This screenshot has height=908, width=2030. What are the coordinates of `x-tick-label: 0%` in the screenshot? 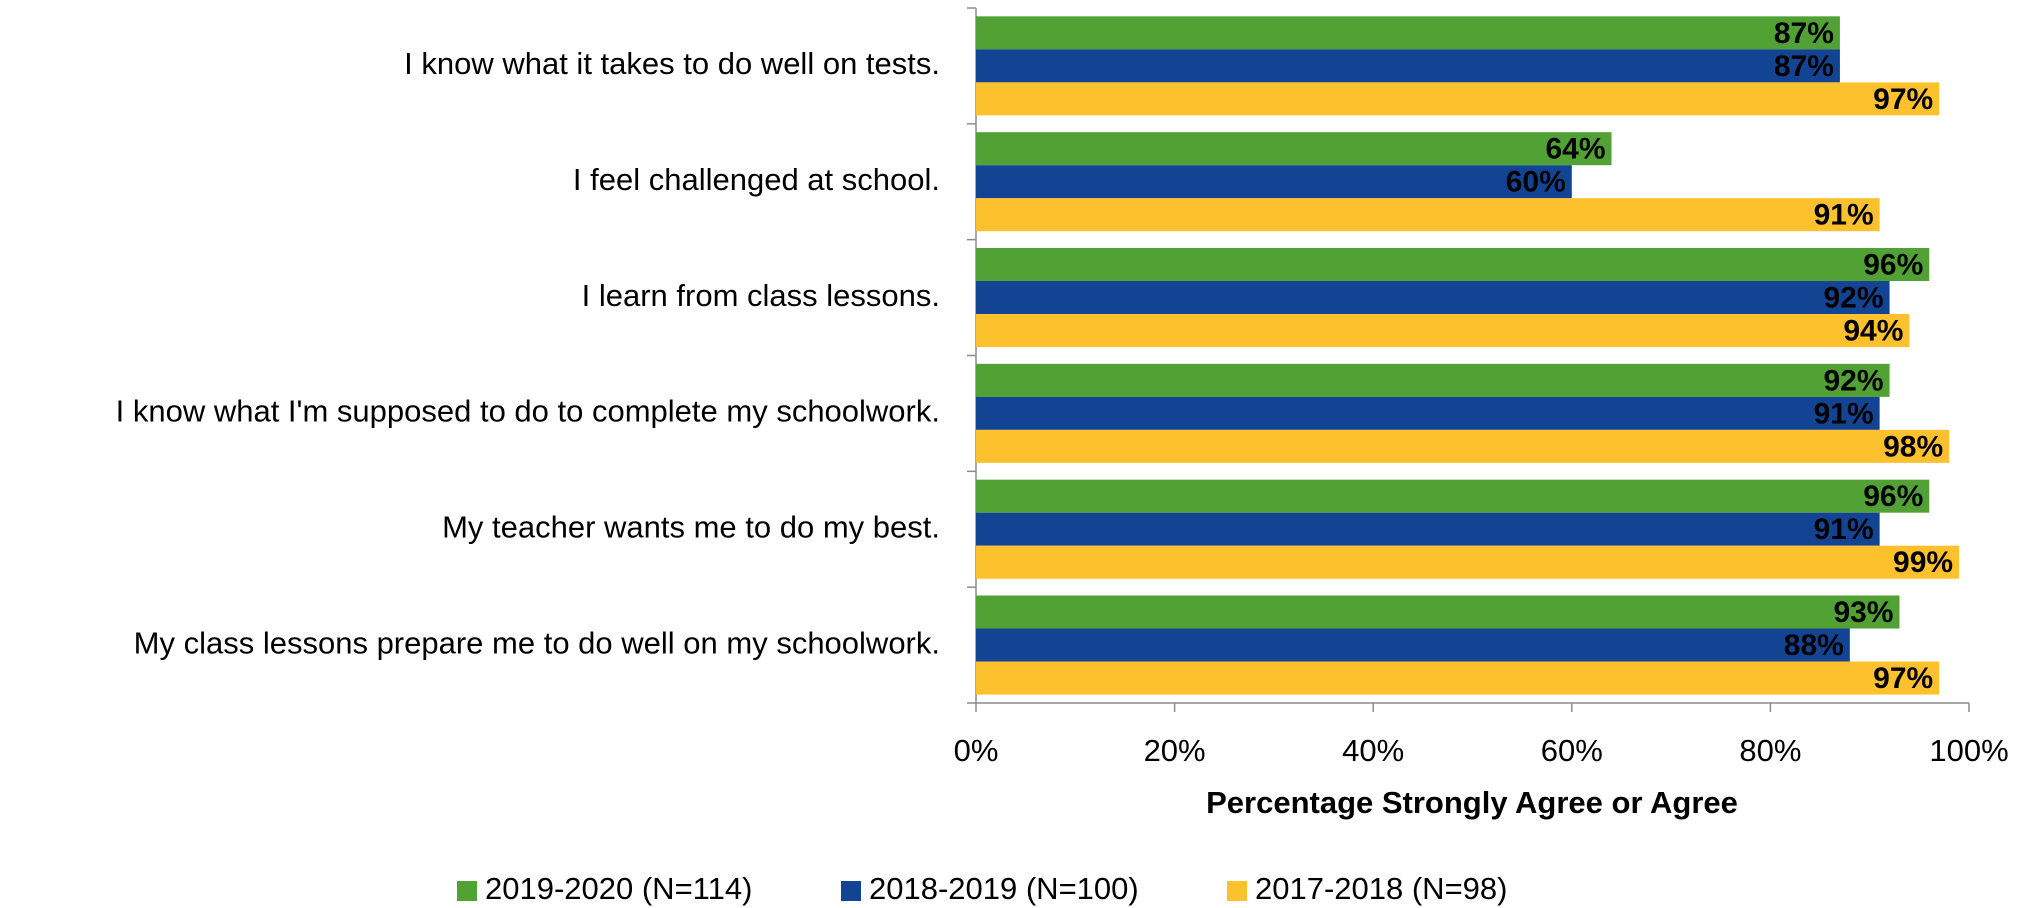 It's located at (976, 750).